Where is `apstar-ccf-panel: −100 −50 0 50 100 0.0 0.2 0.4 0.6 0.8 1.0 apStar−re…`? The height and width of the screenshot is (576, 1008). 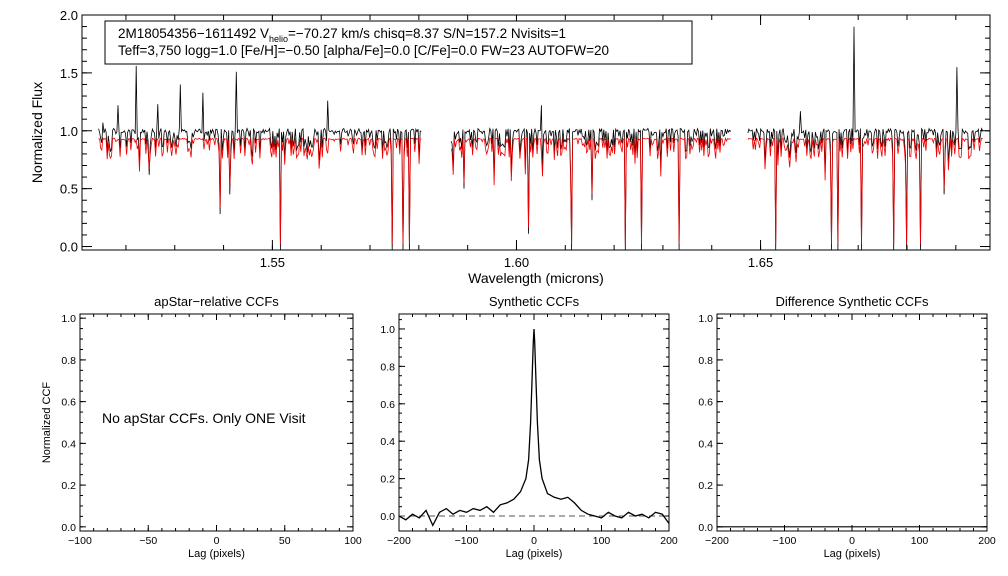 apstar-ccf-panel: −100 −50 0 50 100 0.0 0.2 0.4 0.6 0.8 1.0 apStar−re… is located at coordinates (201, 427).